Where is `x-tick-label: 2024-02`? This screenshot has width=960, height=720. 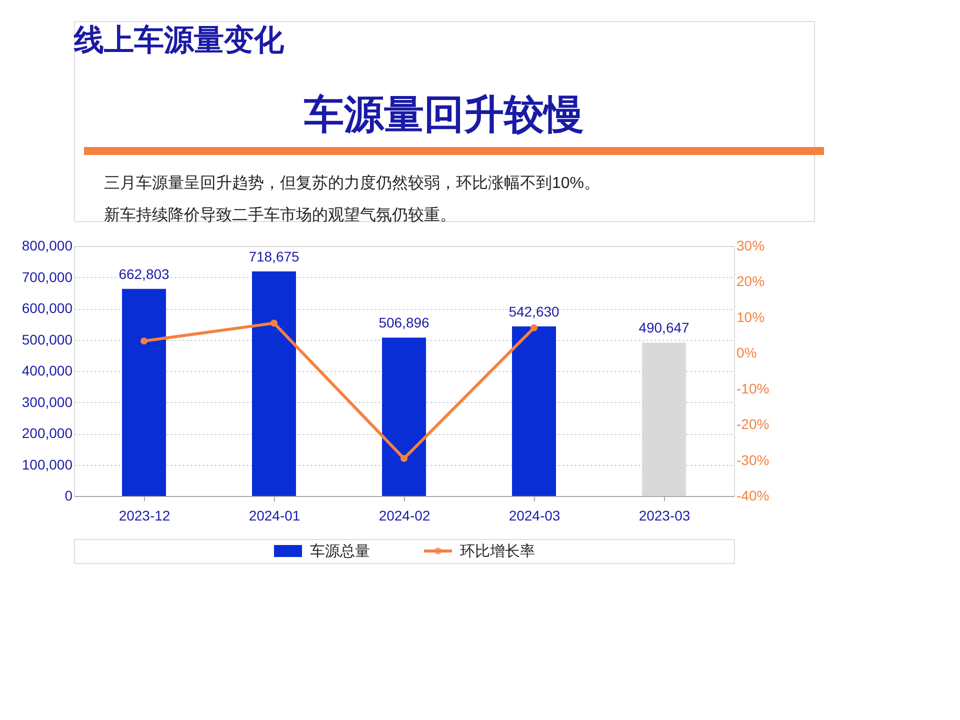 x-tick-label: 2024-02 is located at coordinates (404, 516).